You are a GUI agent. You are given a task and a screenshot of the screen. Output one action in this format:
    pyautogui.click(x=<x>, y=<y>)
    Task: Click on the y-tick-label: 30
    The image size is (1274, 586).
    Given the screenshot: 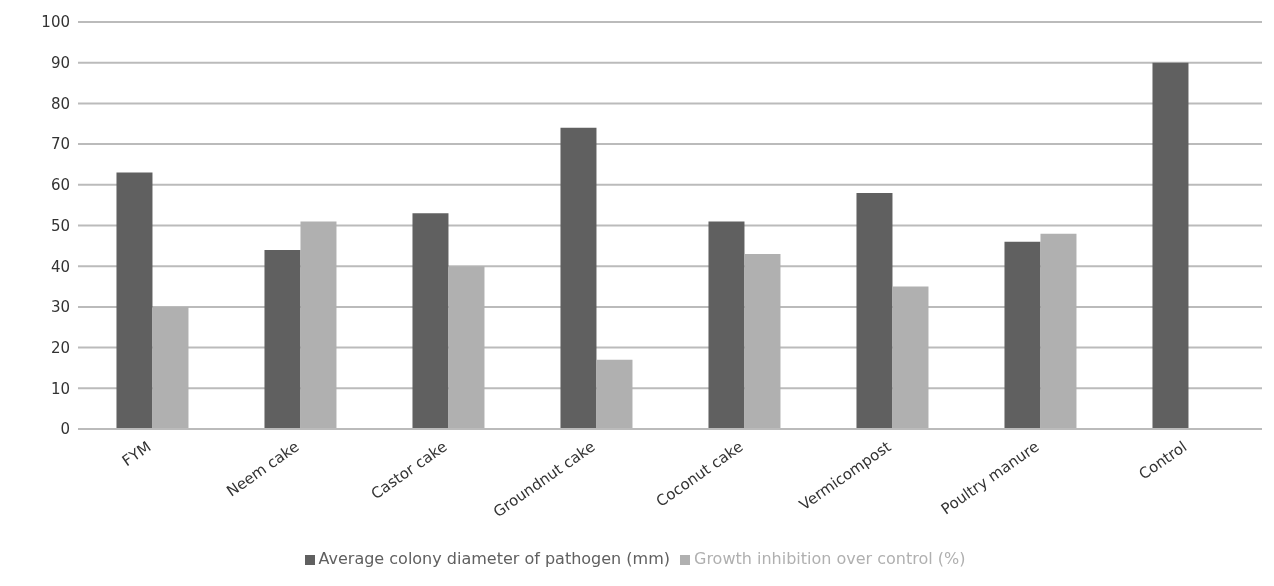 What is the action you would take?
    pyautogui.click(x=60, y=307)
    